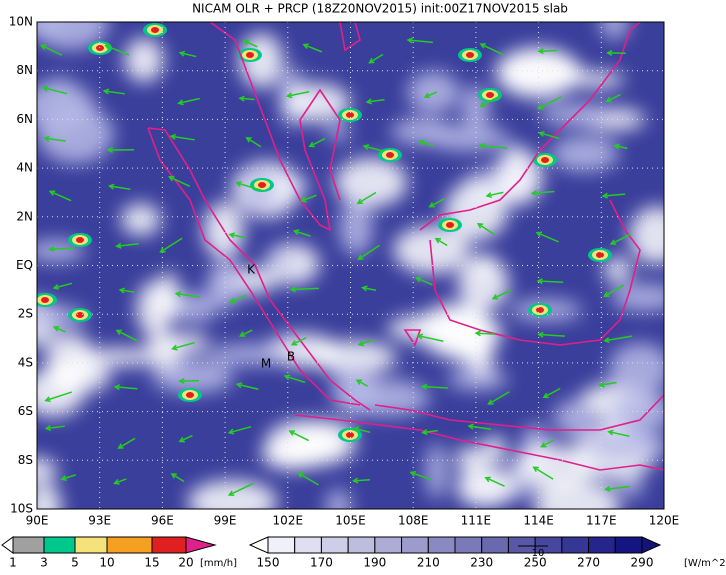 Image resolution: width=726 pixels, height=575 pixels. What do you see at coordinates (588, 563) in the screenshot?
I see `colorbar-label: 270` at bounding box center [588, 563].